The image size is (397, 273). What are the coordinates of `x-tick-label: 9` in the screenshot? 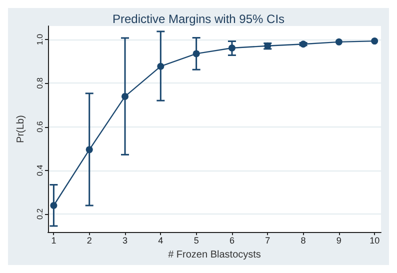 It's located at (339, 241).